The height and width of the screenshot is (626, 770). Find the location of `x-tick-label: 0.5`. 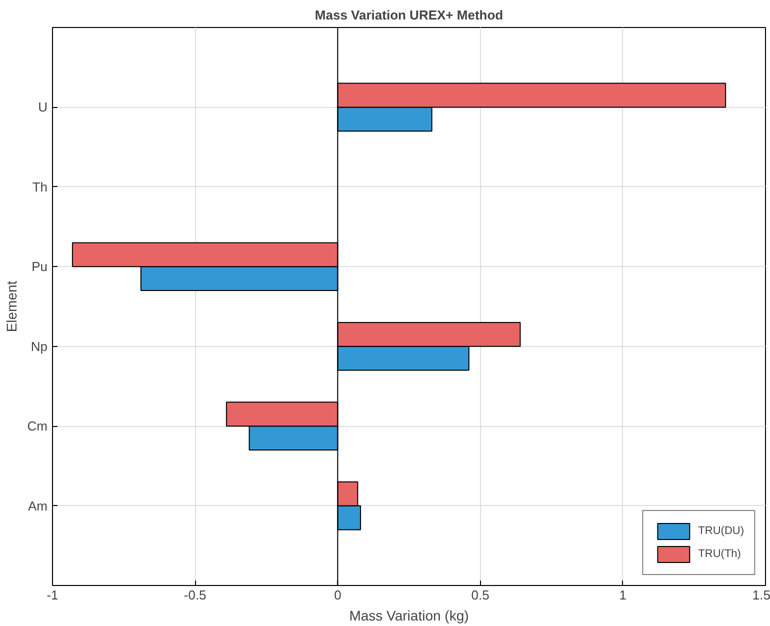

x-tick-label: 0.5 is located at coordinates (480, 595).